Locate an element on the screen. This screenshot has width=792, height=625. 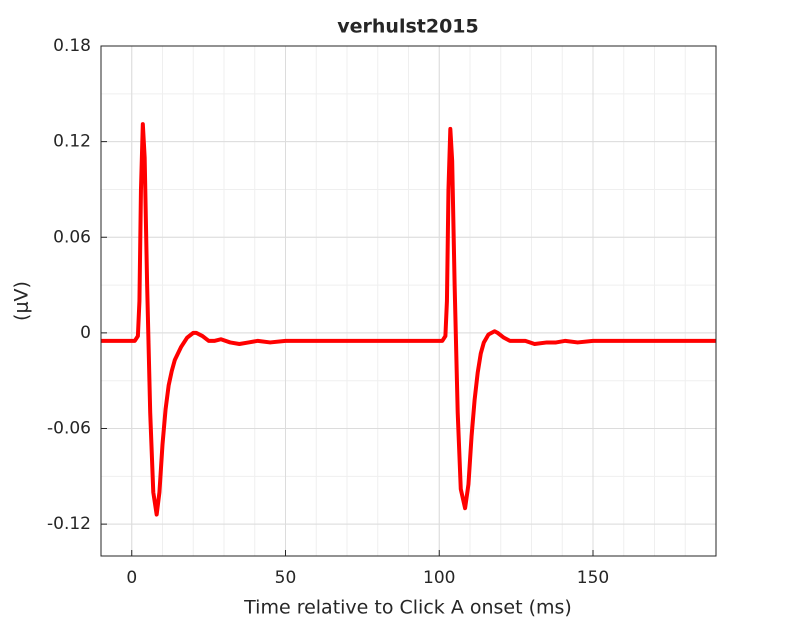
x-tick-label: 100 is located at coordinates (439, 578).